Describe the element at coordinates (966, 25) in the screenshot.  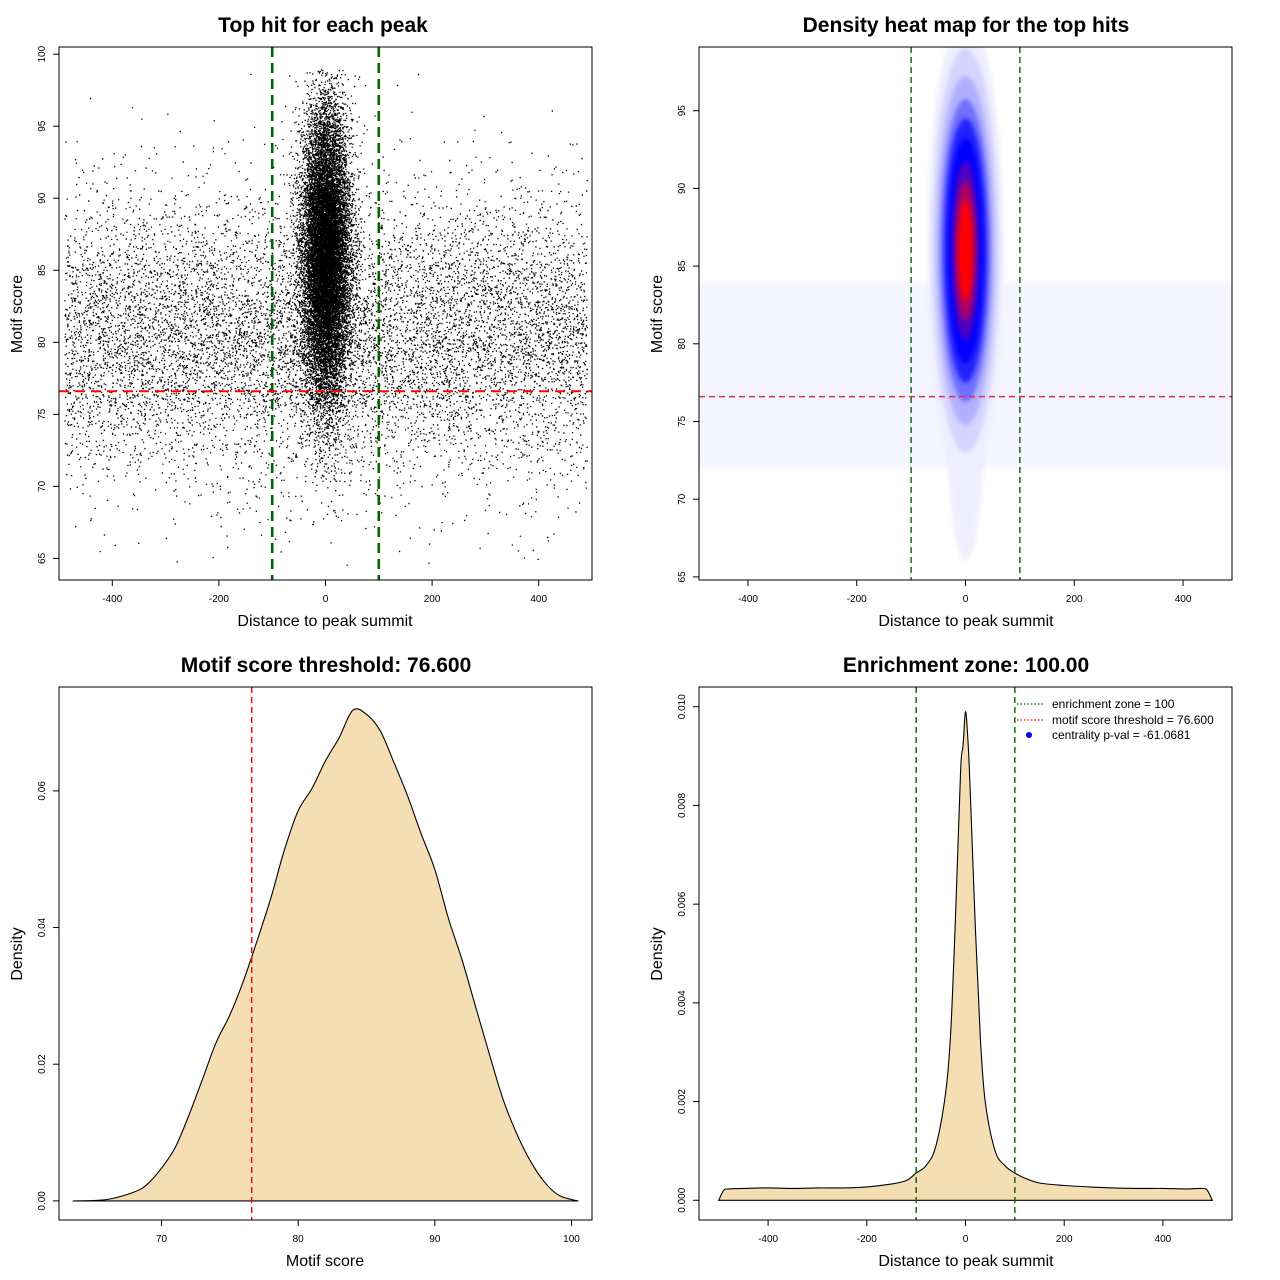
I see `heatmap-title: Density heat map for the top hits` at that location.